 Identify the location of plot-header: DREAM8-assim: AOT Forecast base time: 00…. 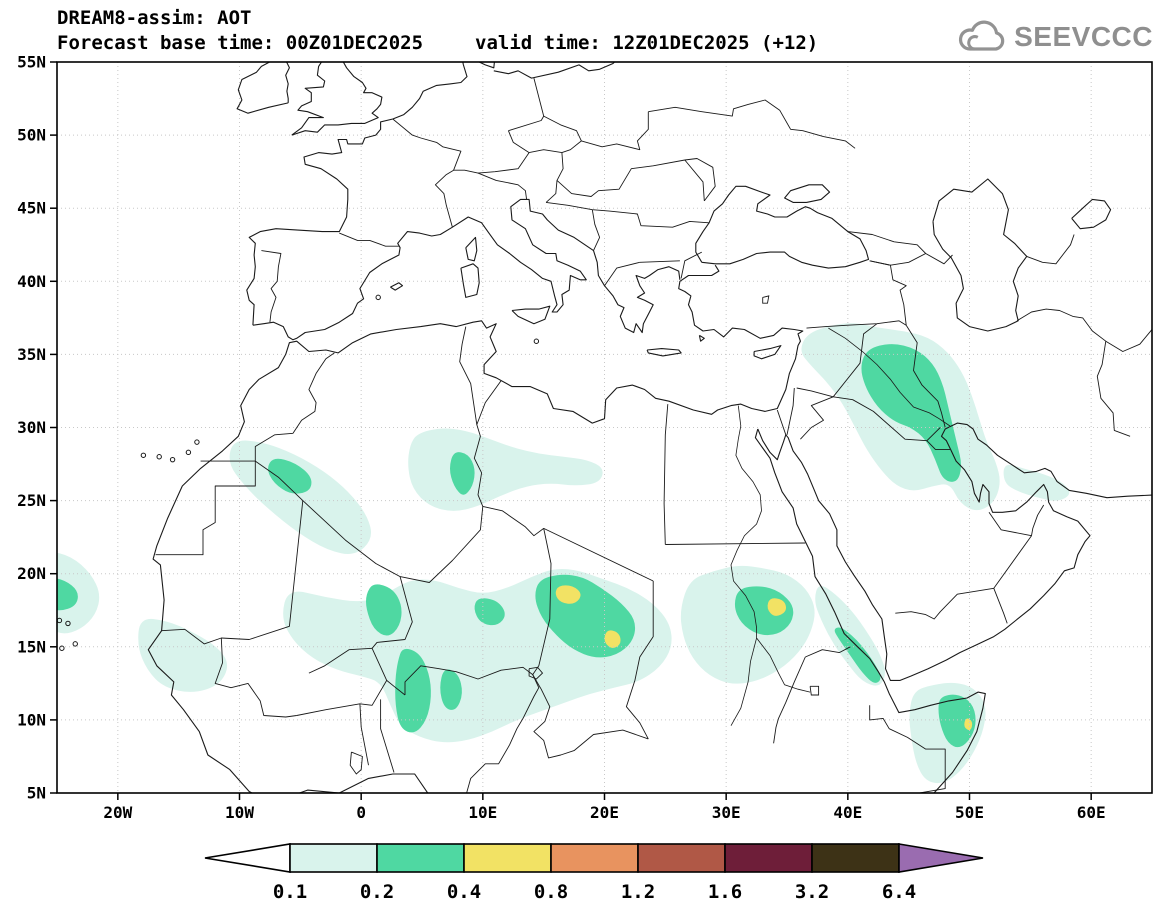
(437, 31).